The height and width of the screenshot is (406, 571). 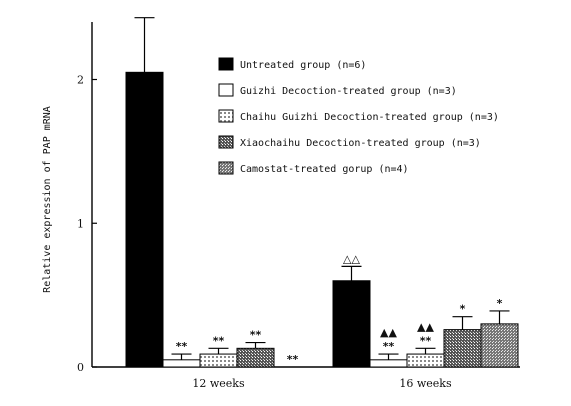 What do you see at coordinates (425, 383) in the screenshot?
I see `x-tick-label: 16 weeks` at bounding box center [425, 383].